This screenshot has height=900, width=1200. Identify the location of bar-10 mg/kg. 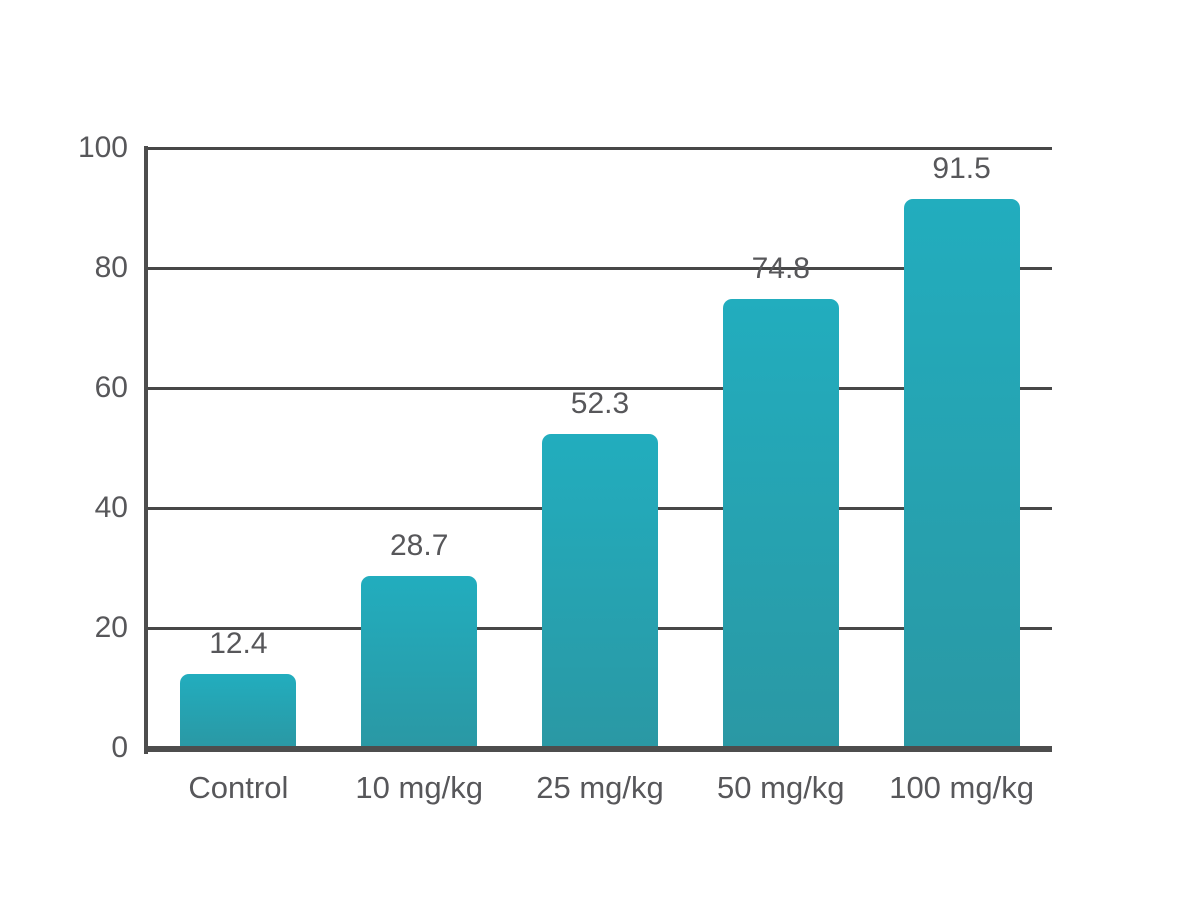
(419, 661).